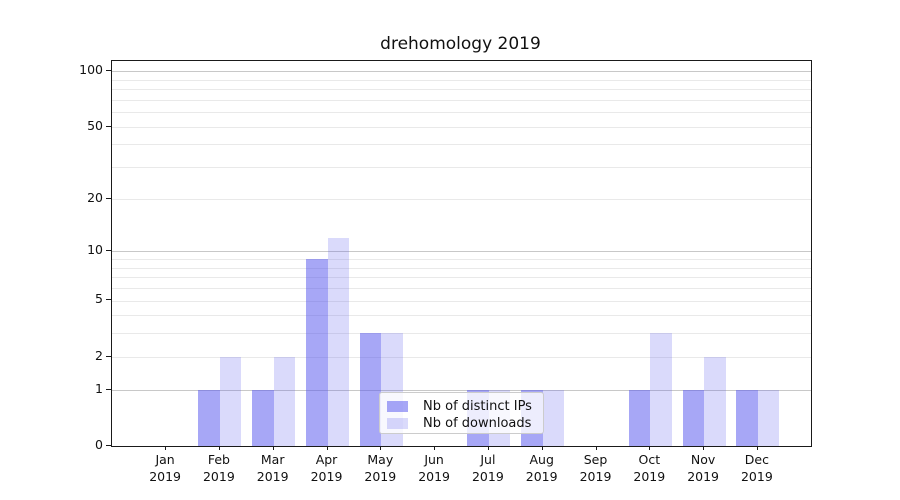  Describe the element at coordinates (95, 197) in the screenshot. I see `y-tick-label: 20` at that location.